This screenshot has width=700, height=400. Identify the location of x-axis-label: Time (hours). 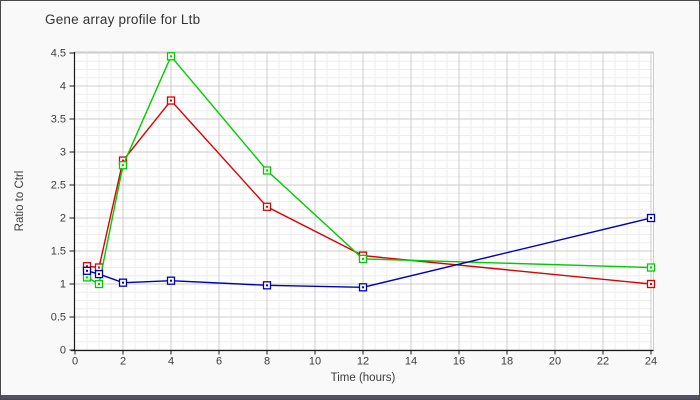
(363, 378).